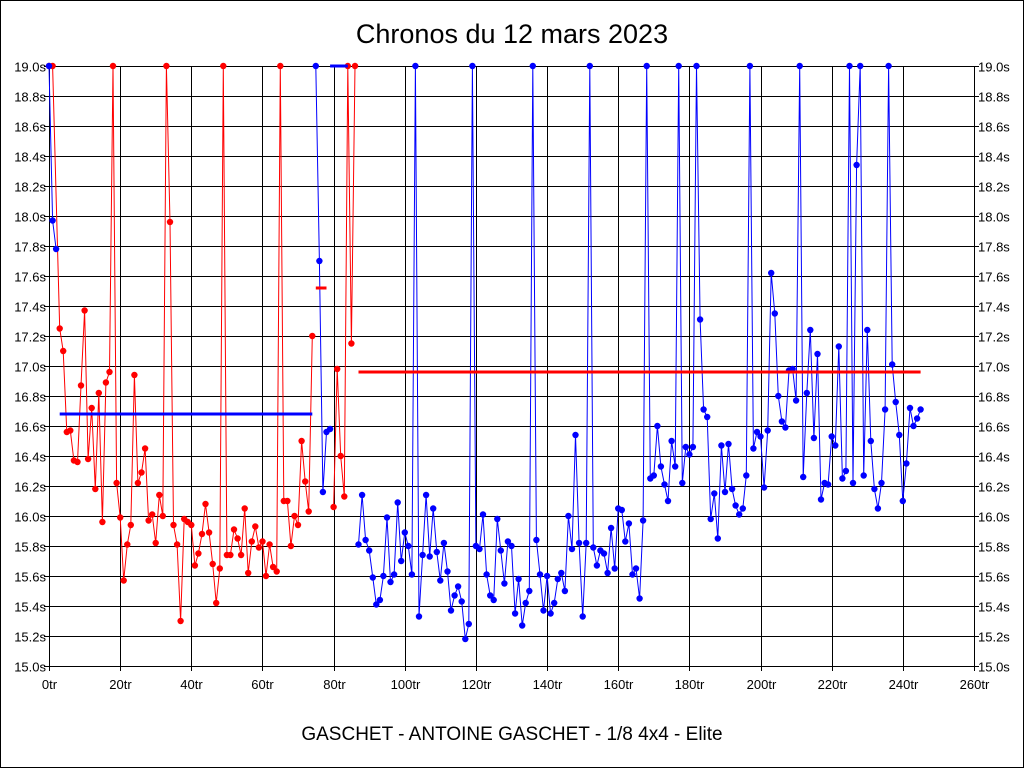  I want to click on y-tick-label-left: 18.4s, so click(30, 157).